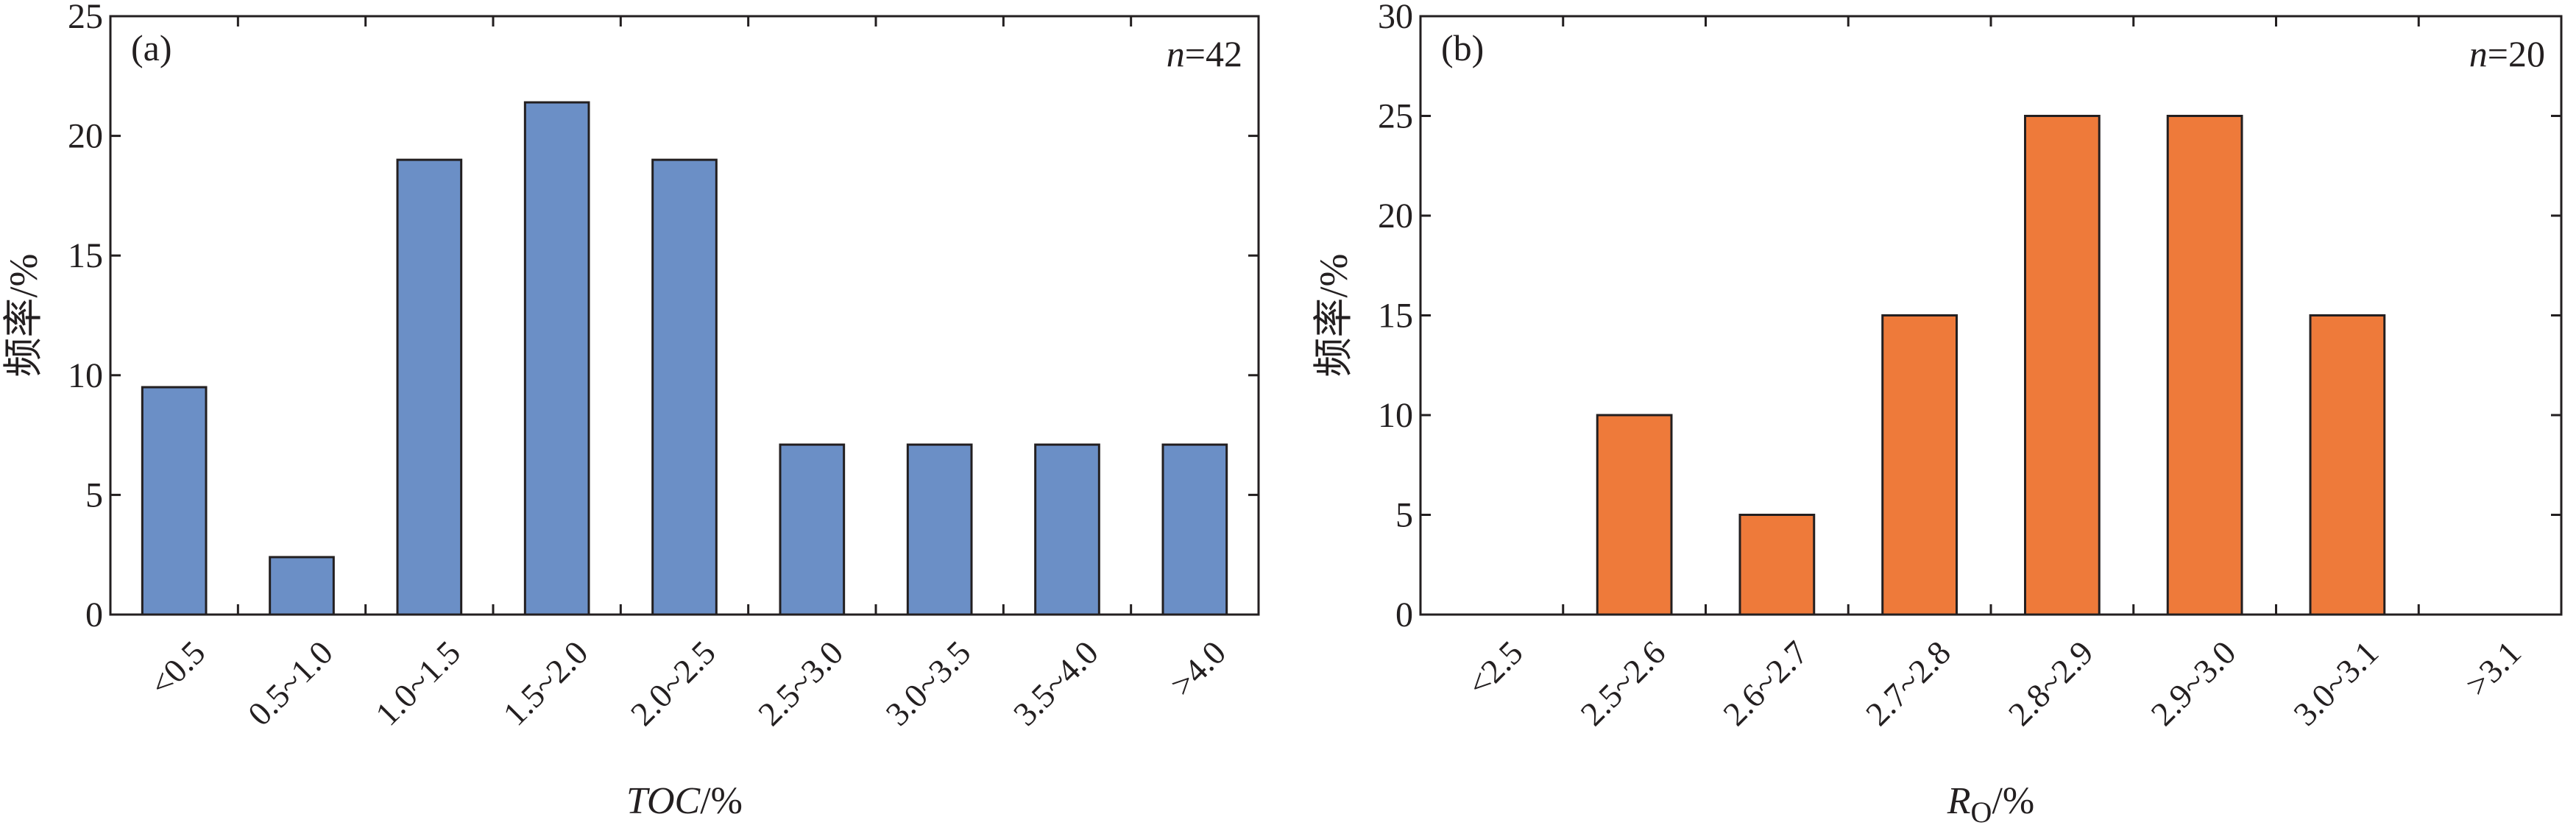  What do you see at coordinates (1495, 669) in the screenshot?
I see `x-category-label: <2.5` at bounding box center [1495, 669].